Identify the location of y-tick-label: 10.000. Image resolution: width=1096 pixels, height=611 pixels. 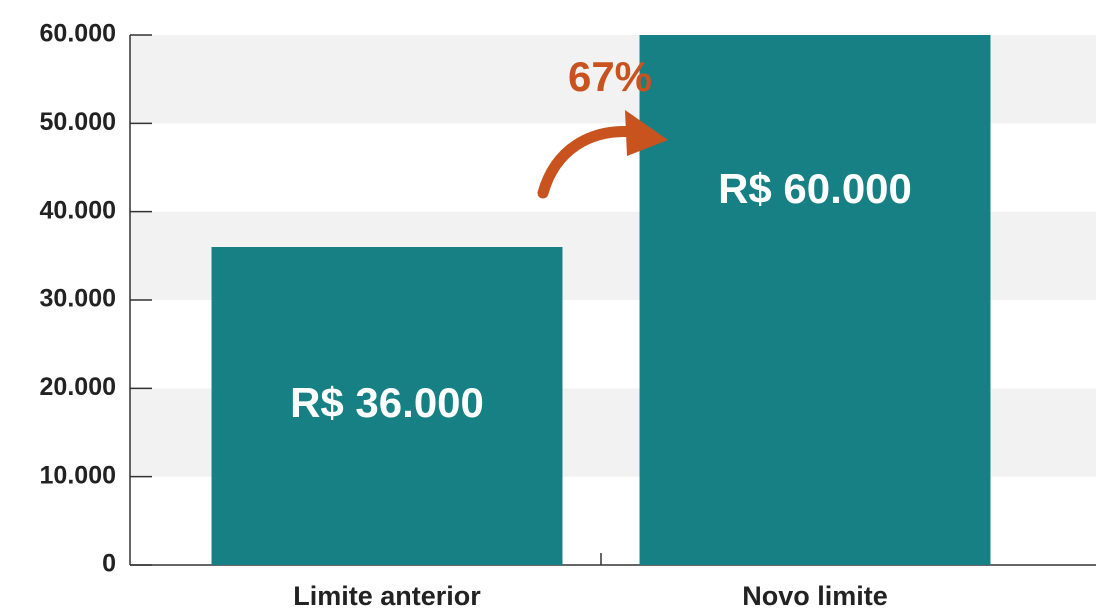
(78, 475).